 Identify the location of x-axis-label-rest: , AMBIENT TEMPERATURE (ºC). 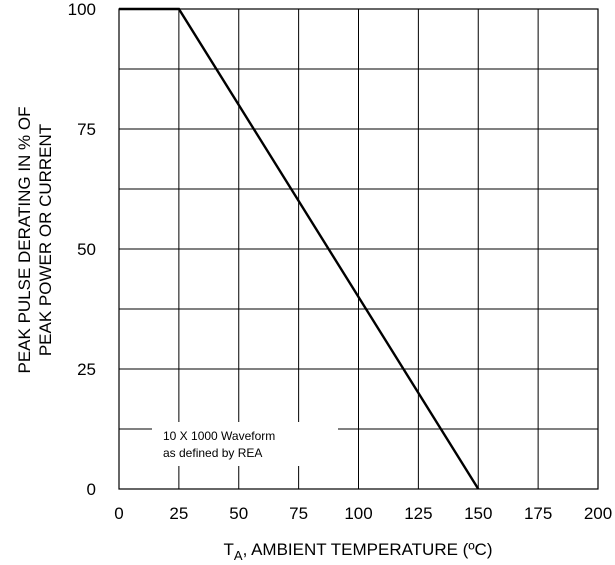
(368, 549).